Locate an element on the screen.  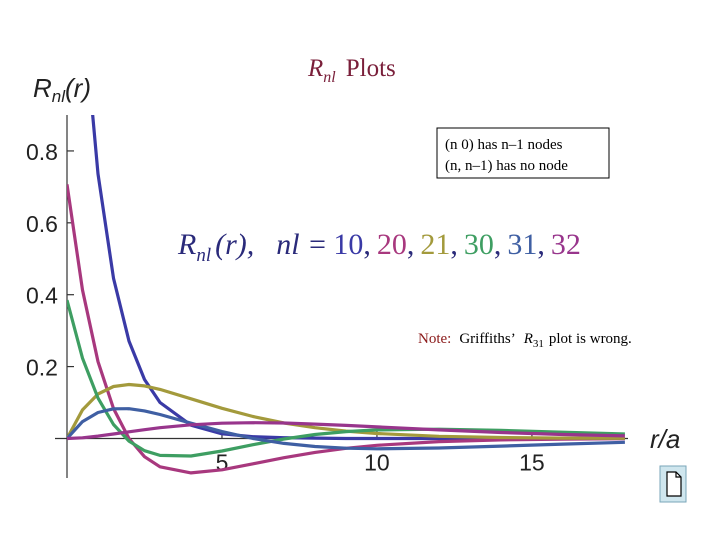
title-symbol: R is located at coordinates (315, 68).